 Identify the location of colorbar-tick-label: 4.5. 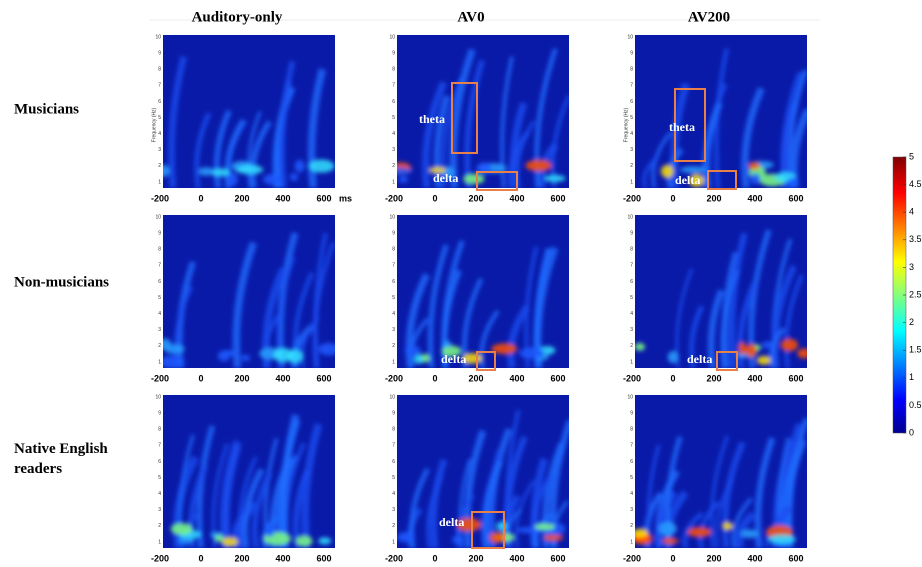
(915, 184).